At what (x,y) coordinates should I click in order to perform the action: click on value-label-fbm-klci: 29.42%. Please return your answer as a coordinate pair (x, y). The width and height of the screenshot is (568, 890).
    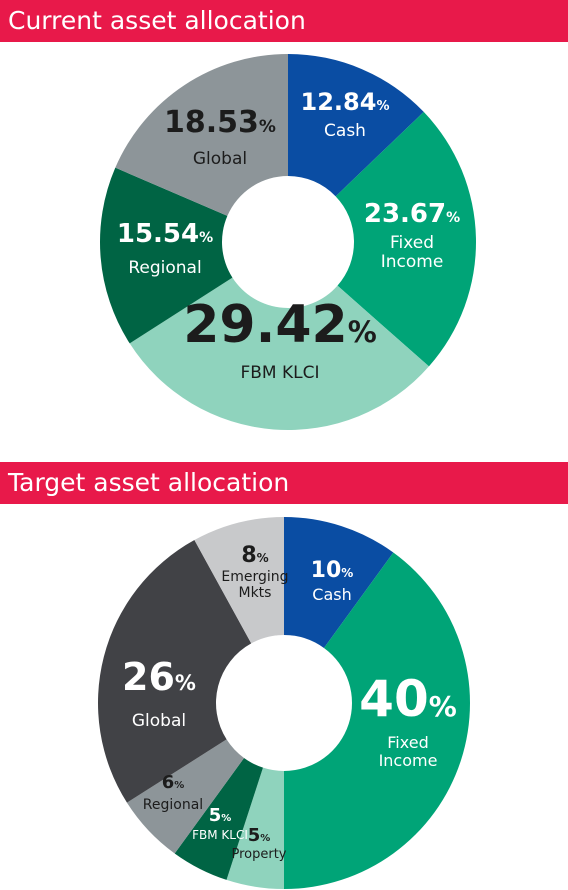
    Looking at the image, I should click on (280, 325).